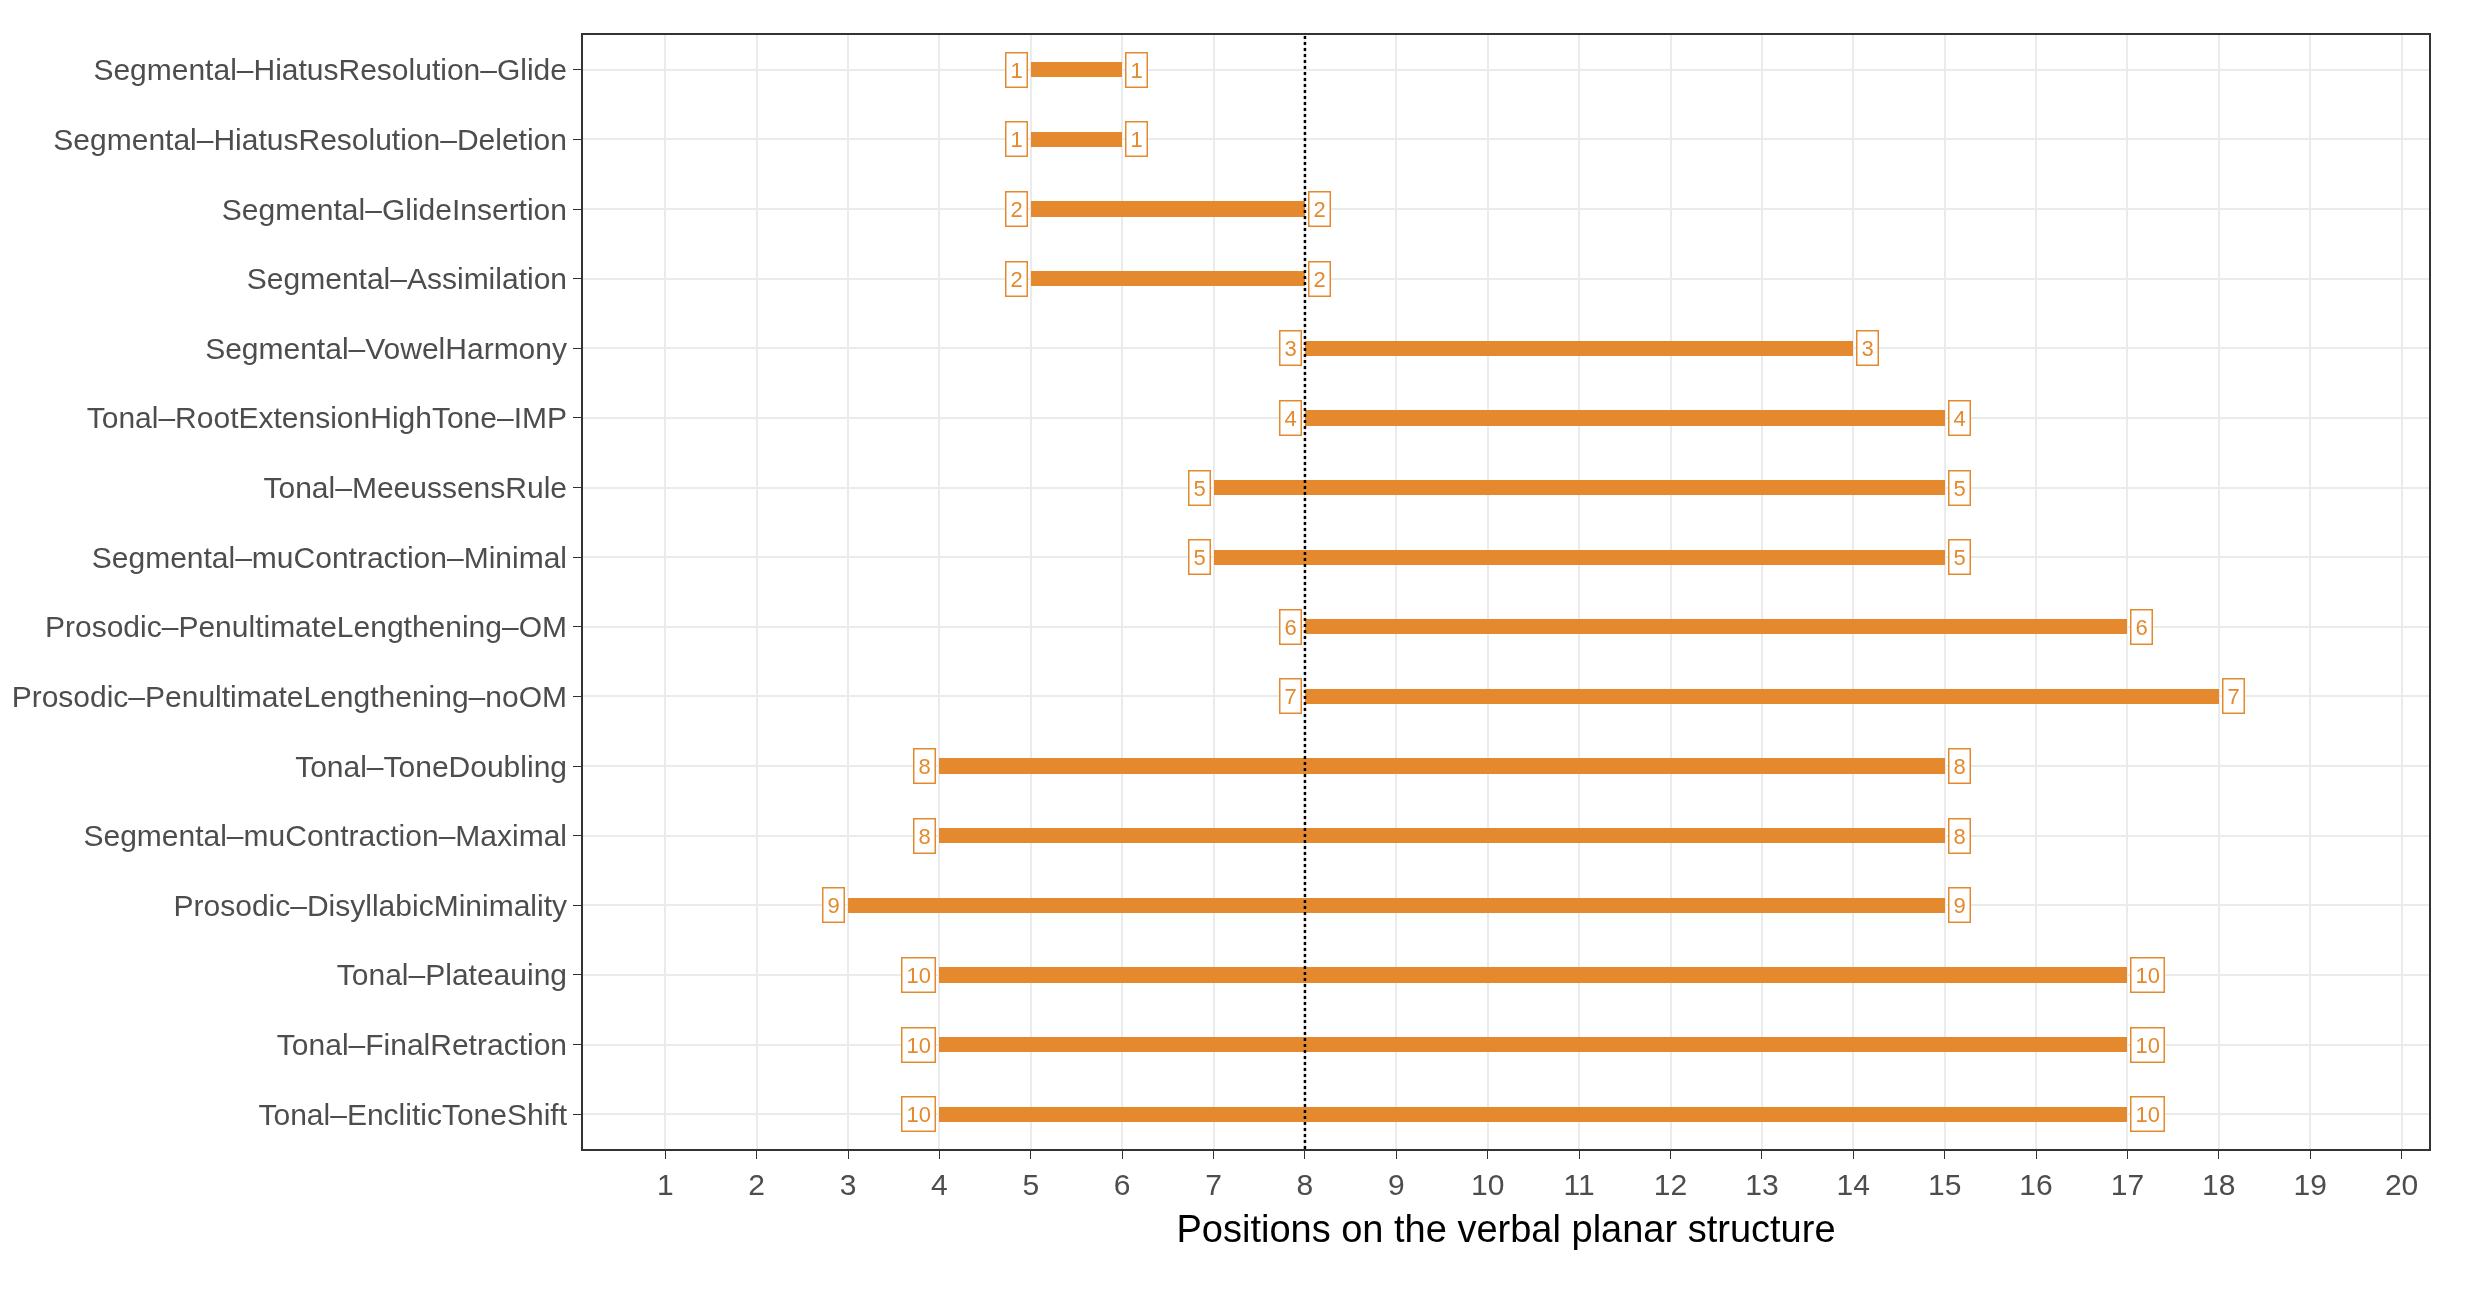 This screenshot has height=1289, width=2469. I want to click on x-tick-label: 9, so click(1396, 1184).